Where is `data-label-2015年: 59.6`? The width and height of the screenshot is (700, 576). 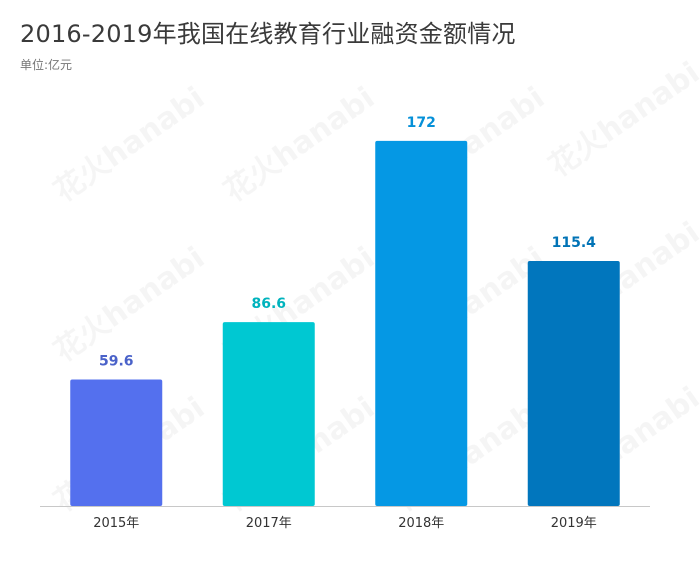 data-label-2015年: 59.6 is located at coordinates (116, 361).